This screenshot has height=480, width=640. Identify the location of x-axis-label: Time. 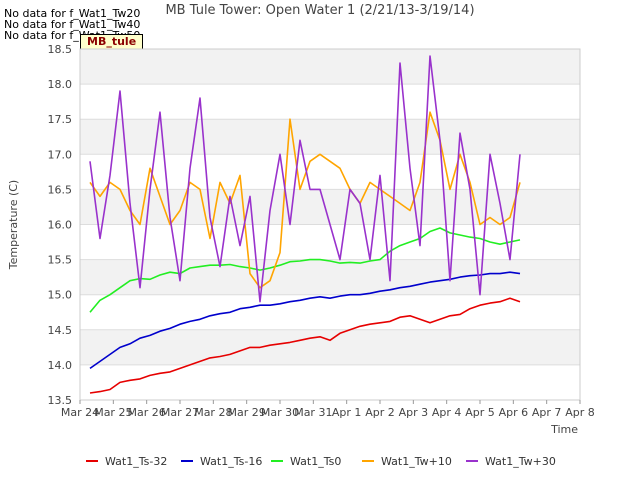
(564, 429).